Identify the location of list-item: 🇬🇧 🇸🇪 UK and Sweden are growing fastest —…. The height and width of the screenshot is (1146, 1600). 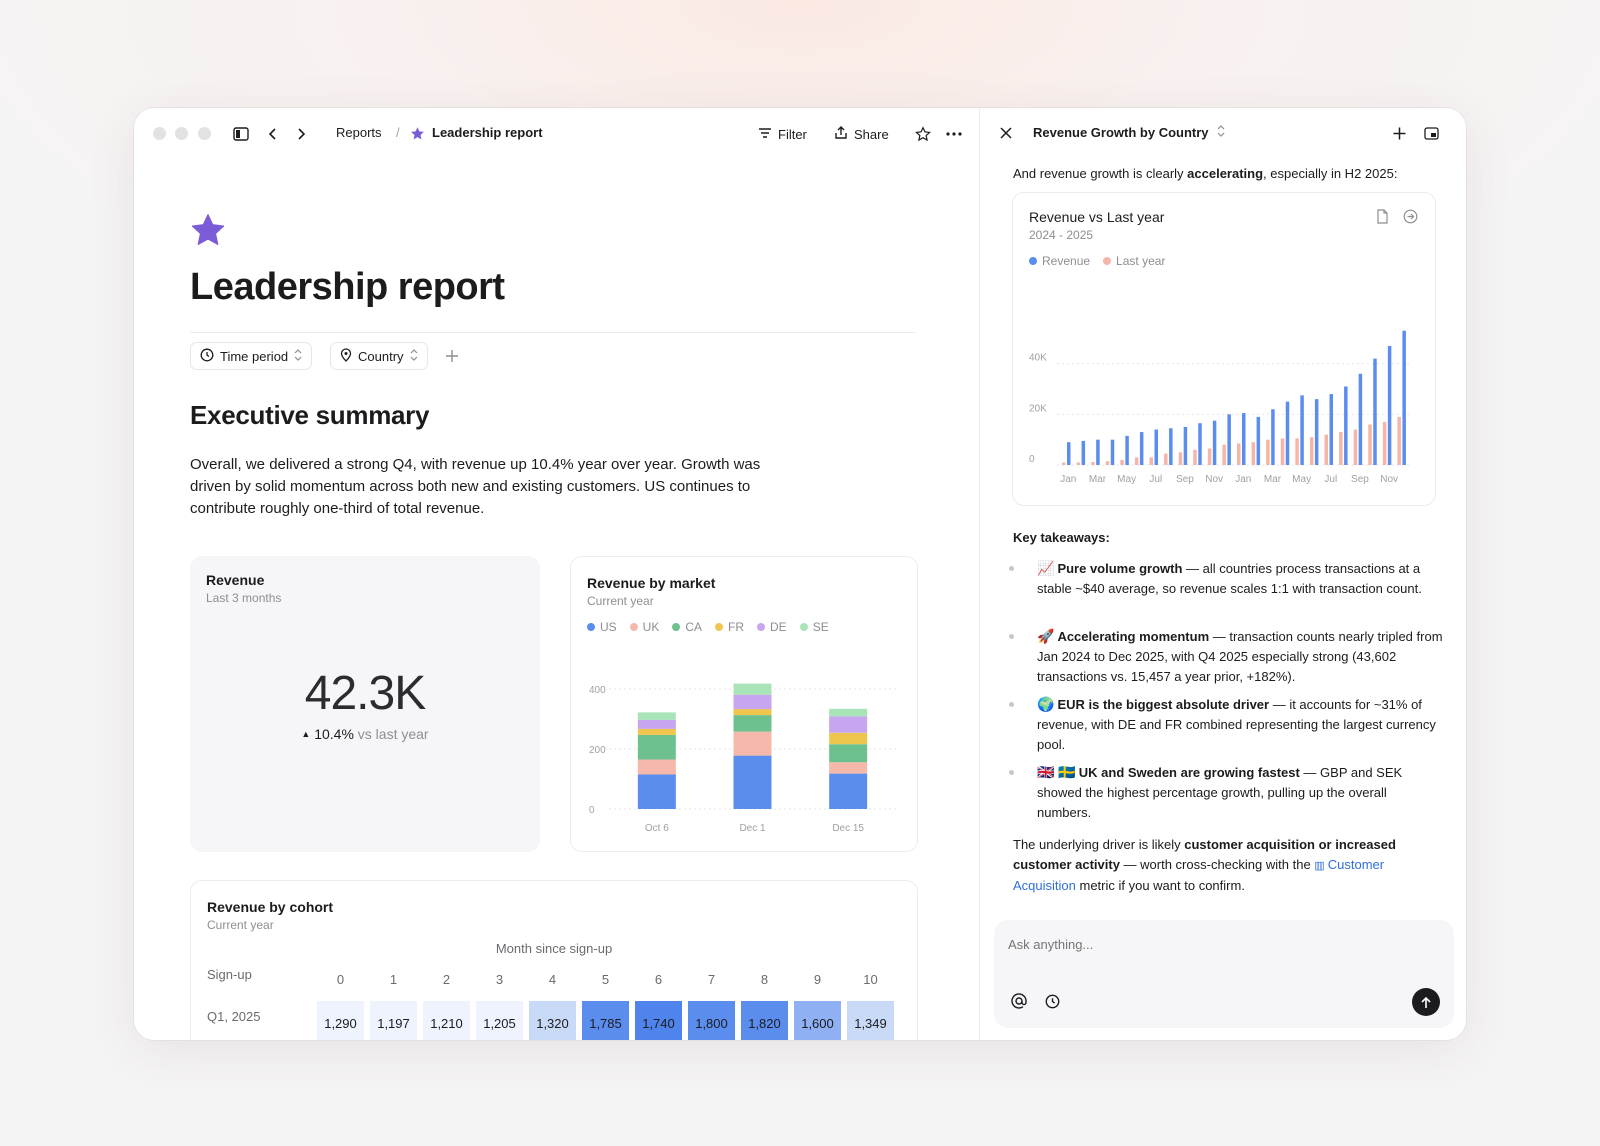
(1226, 792).